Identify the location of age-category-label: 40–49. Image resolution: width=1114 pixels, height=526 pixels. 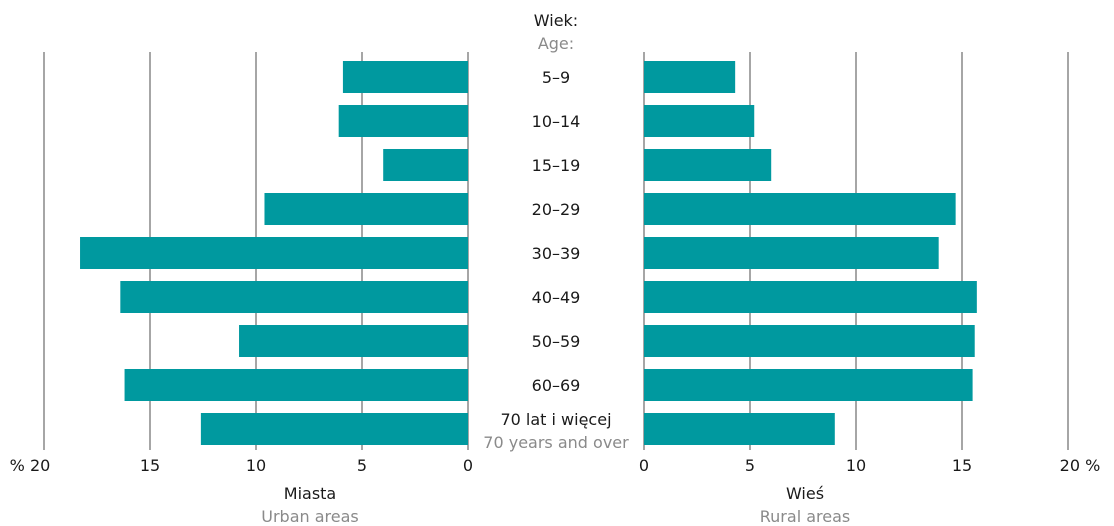
(556, 297).